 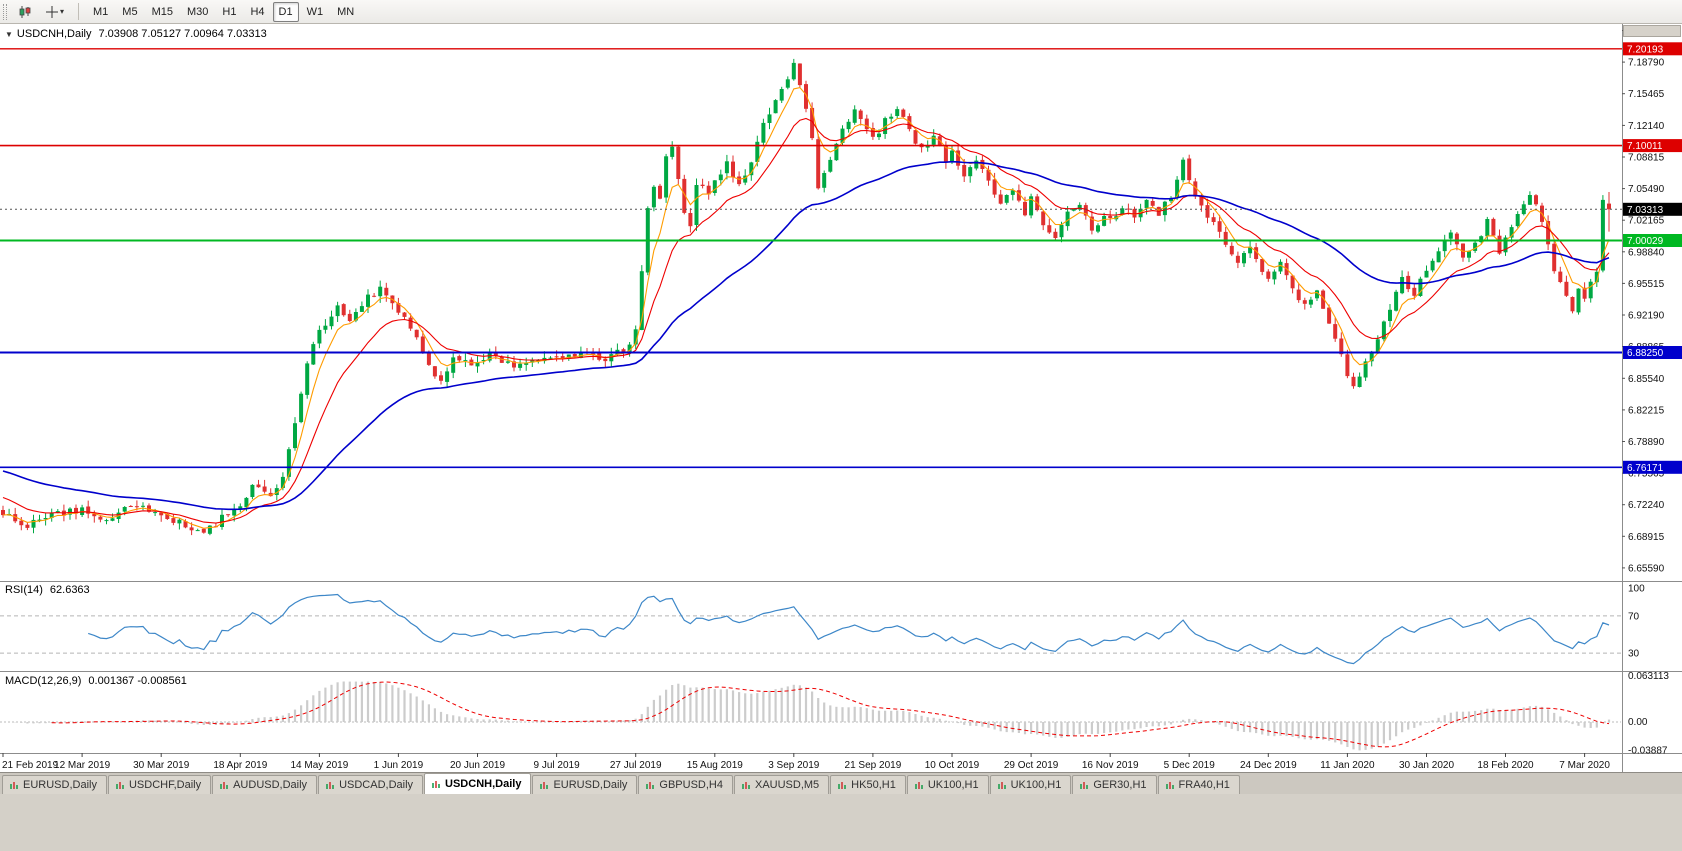 I want to click on svg-text: 7.12140, so click(x=1646, y=126).